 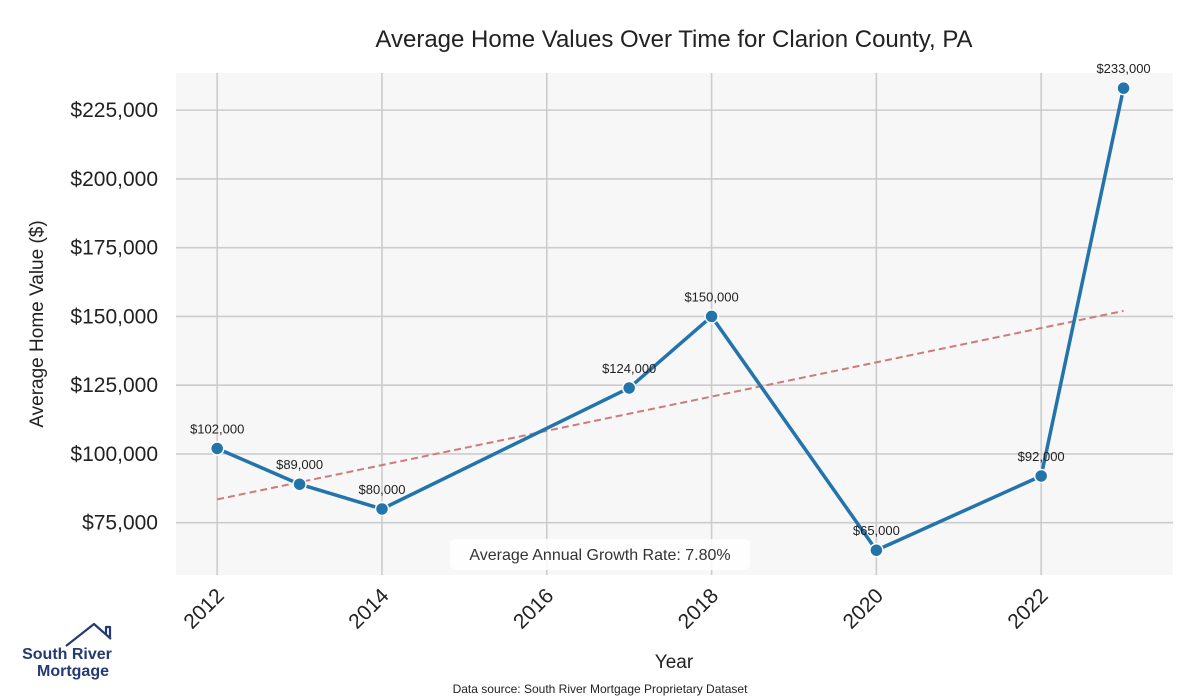 I want to click on y-tick-label: $175,000, so click(x=114, y=248).